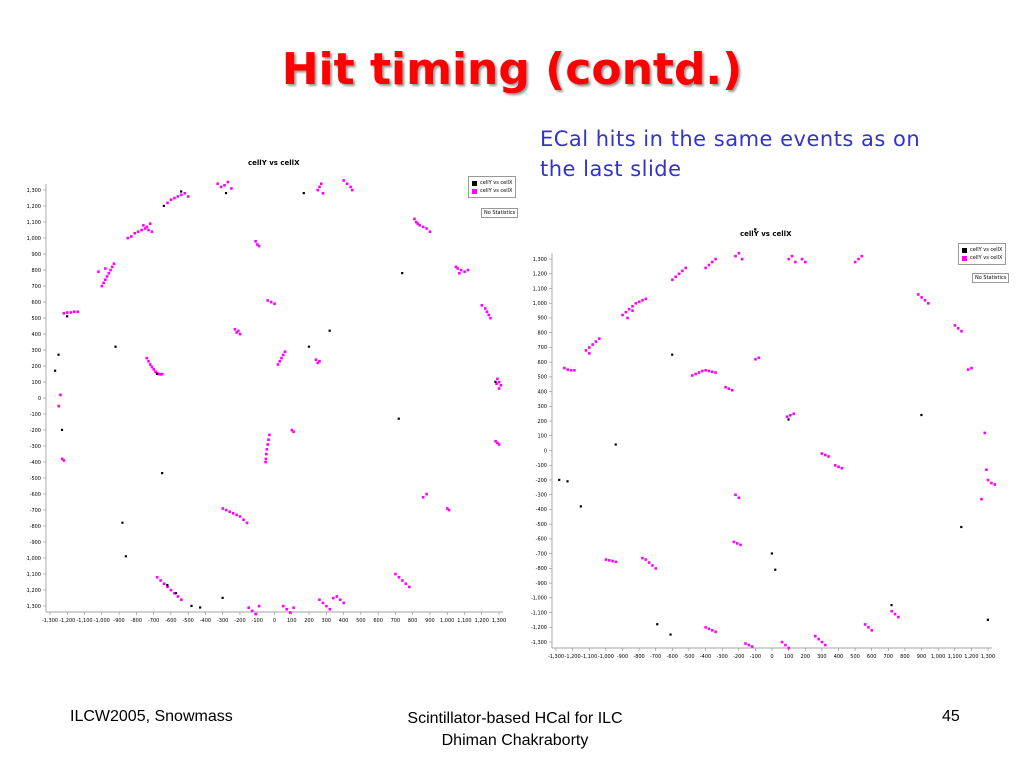  Describe the element at coordinates (964, 258) in the screenshot. I see `legend-swatch-magenta` at that location.